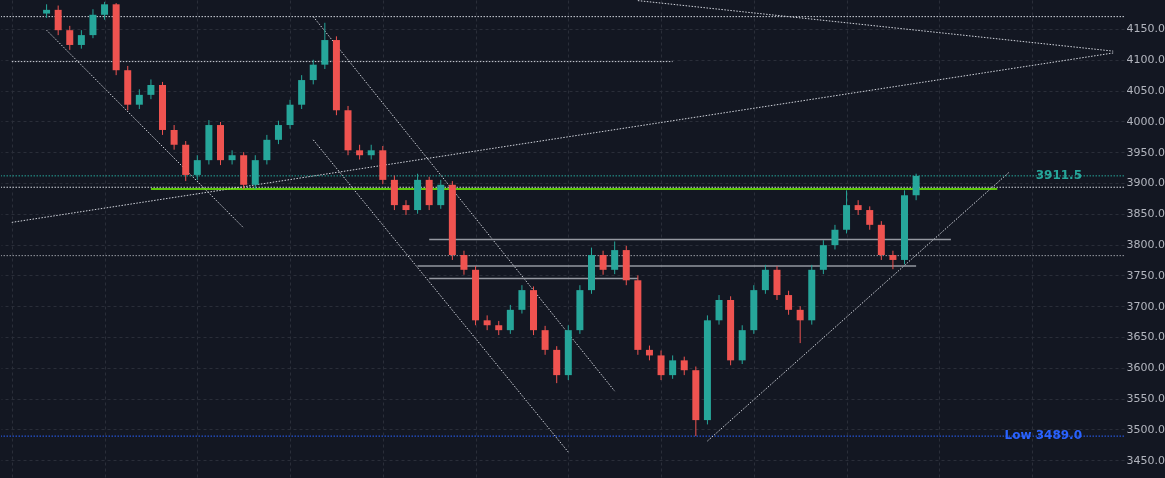 This screenshot has height=478, width=1165. What do you see at coordinates (1145, 152) in the screenshot?
I see `y-tick-label: 3950.0` at bounding box center [1145, 152].